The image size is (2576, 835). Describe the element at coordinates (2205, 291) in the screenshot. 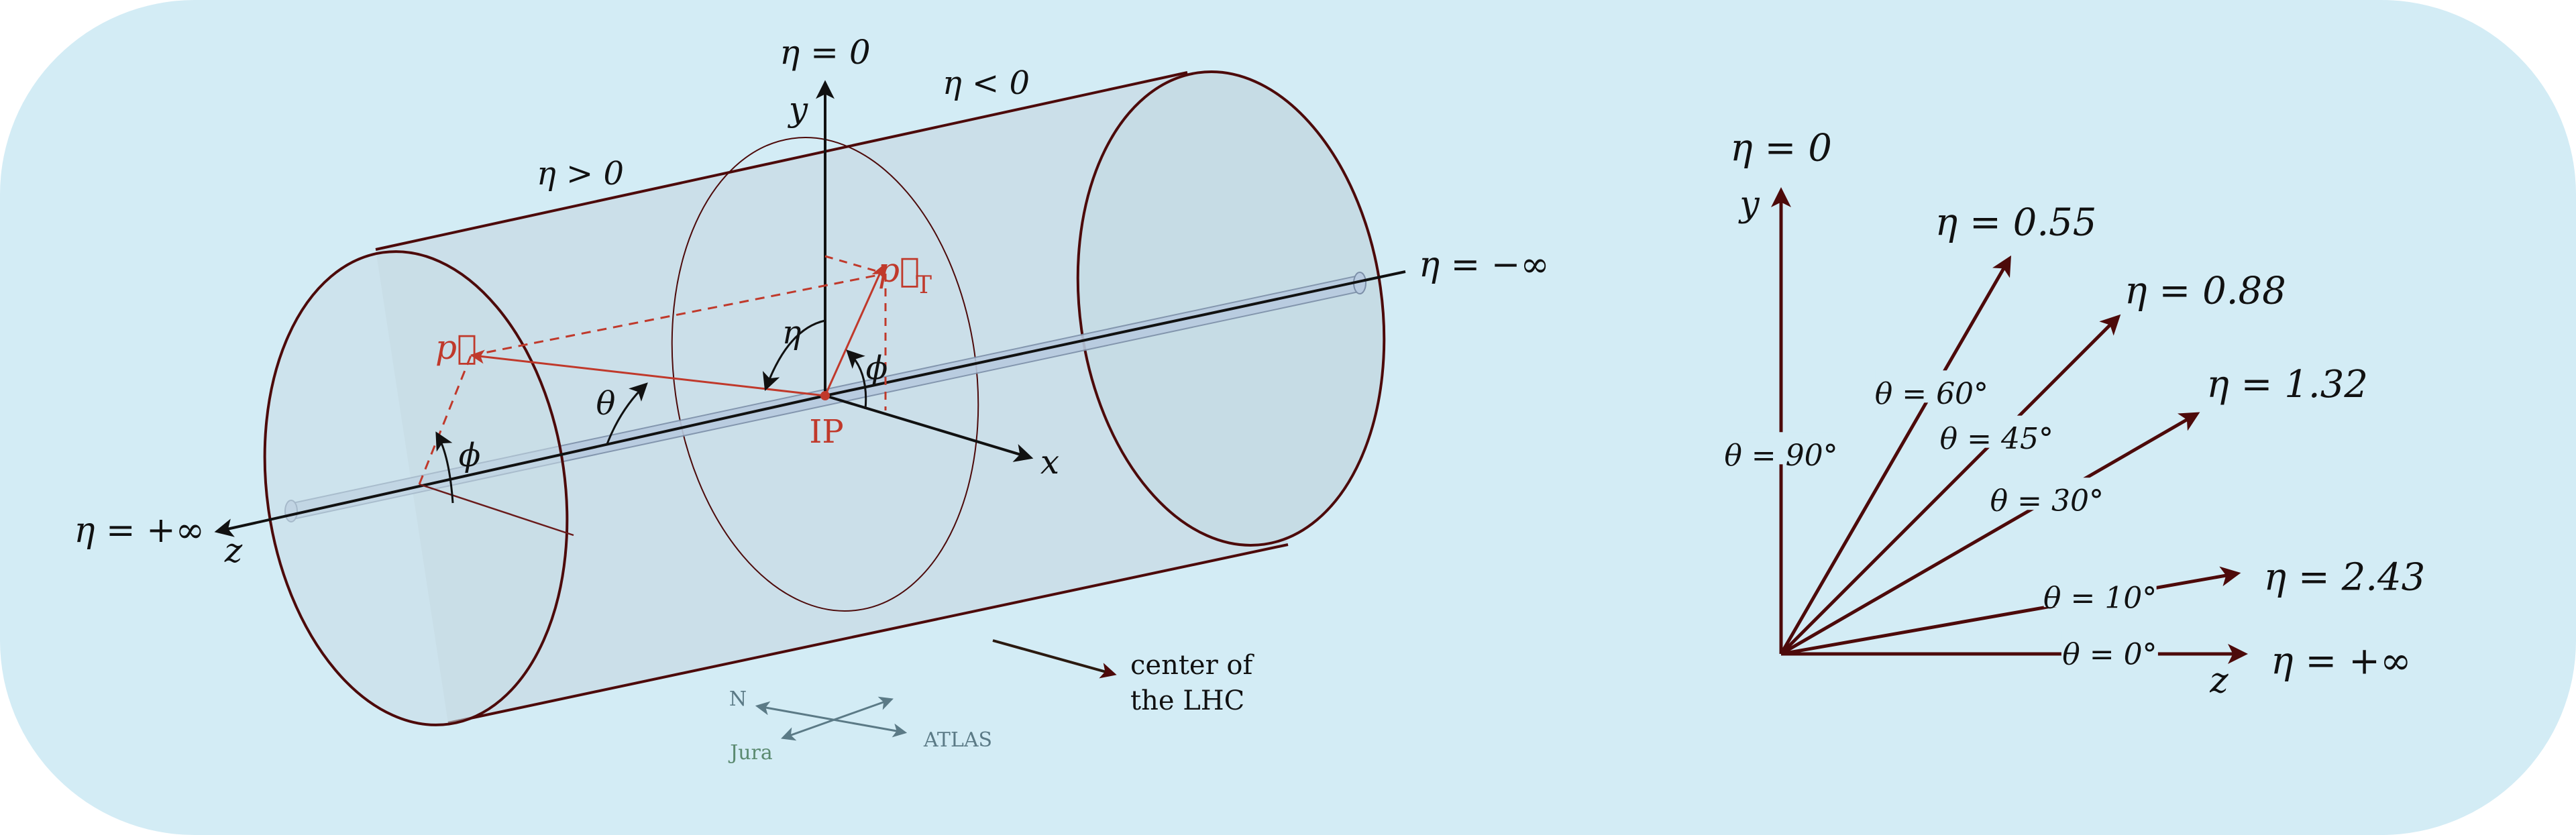

I see `eta-label-45: η = 0.88` at that location.